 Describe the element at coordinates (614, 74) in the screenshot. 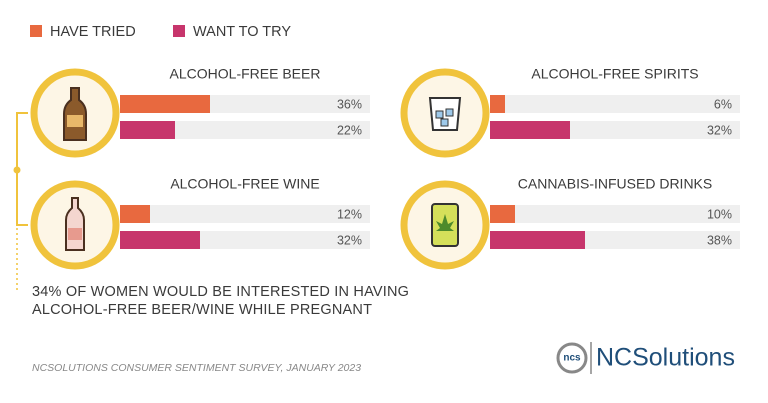

I see `panel-title: ALCOHOL-FREE SPIRITS` at that location.